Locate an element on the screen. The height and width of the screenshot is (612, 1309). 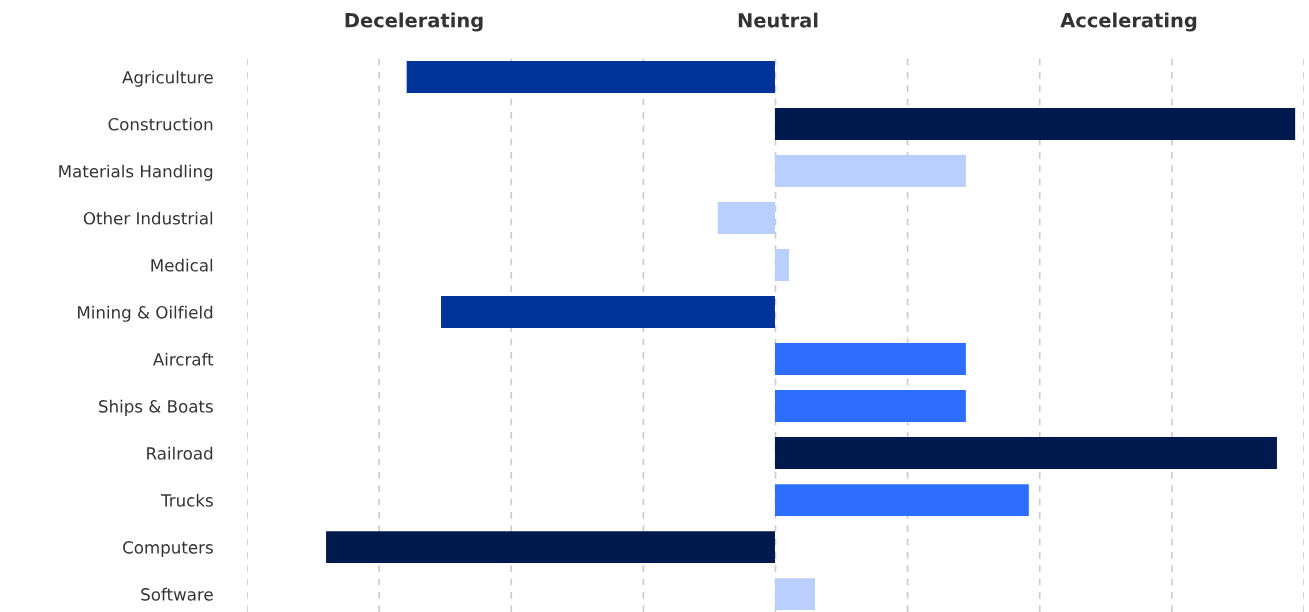
y-tick-label: Railroad is located at coordinates (180, 453).